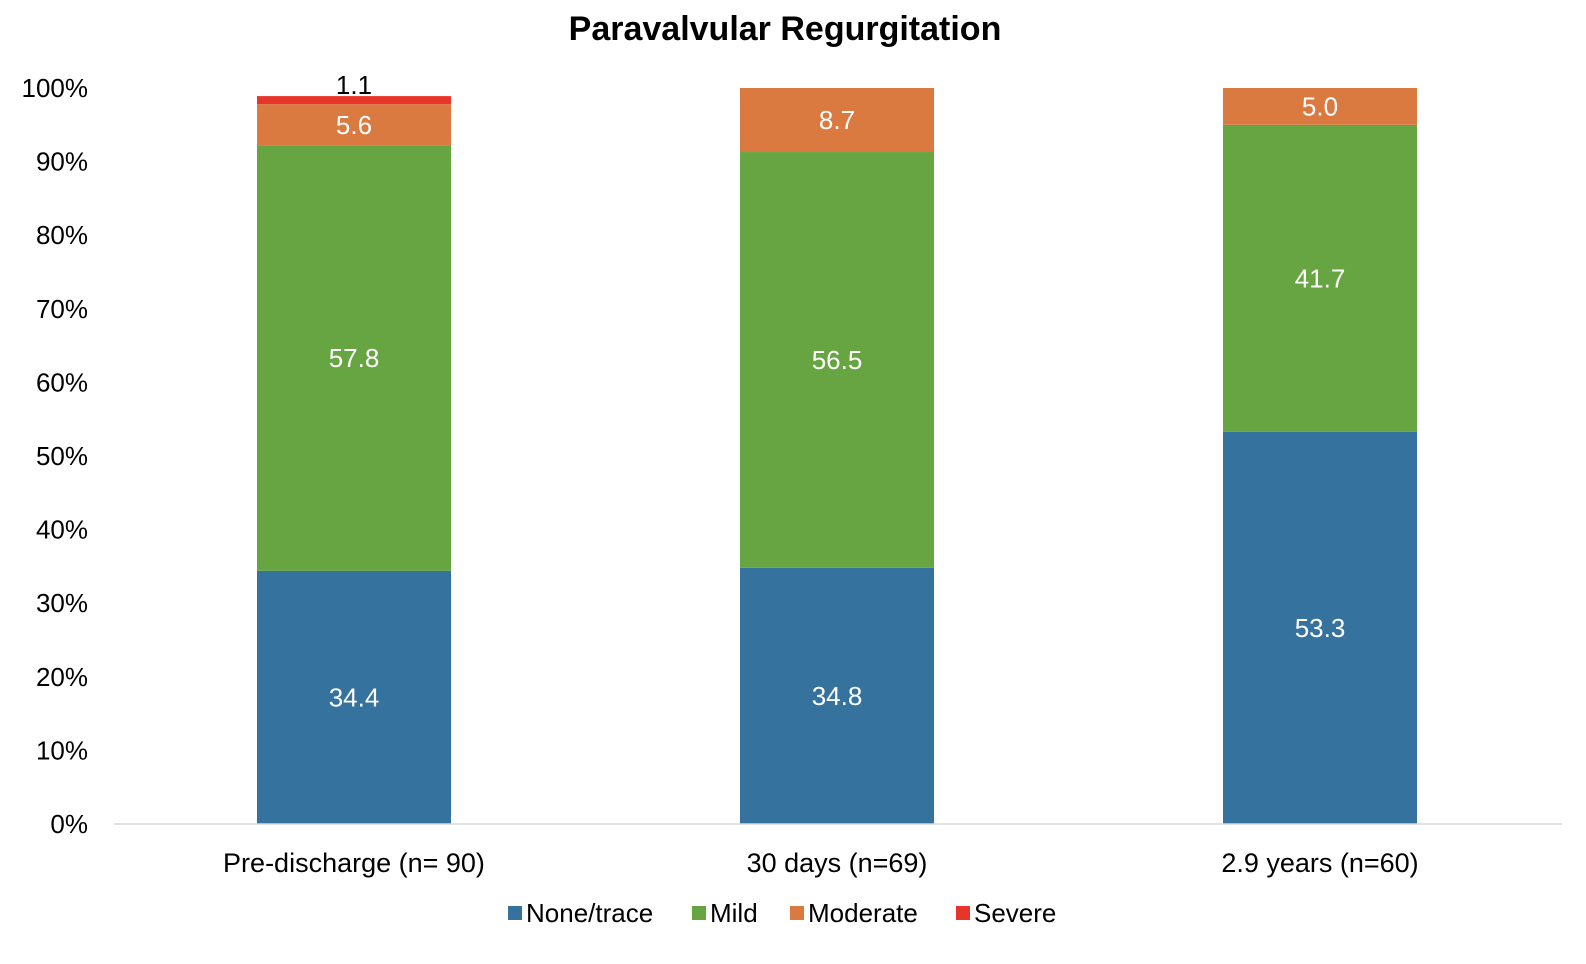 This screenshot has height=964, width=1586. I want to click on y-tick-label: 0%, so click(69, 824).